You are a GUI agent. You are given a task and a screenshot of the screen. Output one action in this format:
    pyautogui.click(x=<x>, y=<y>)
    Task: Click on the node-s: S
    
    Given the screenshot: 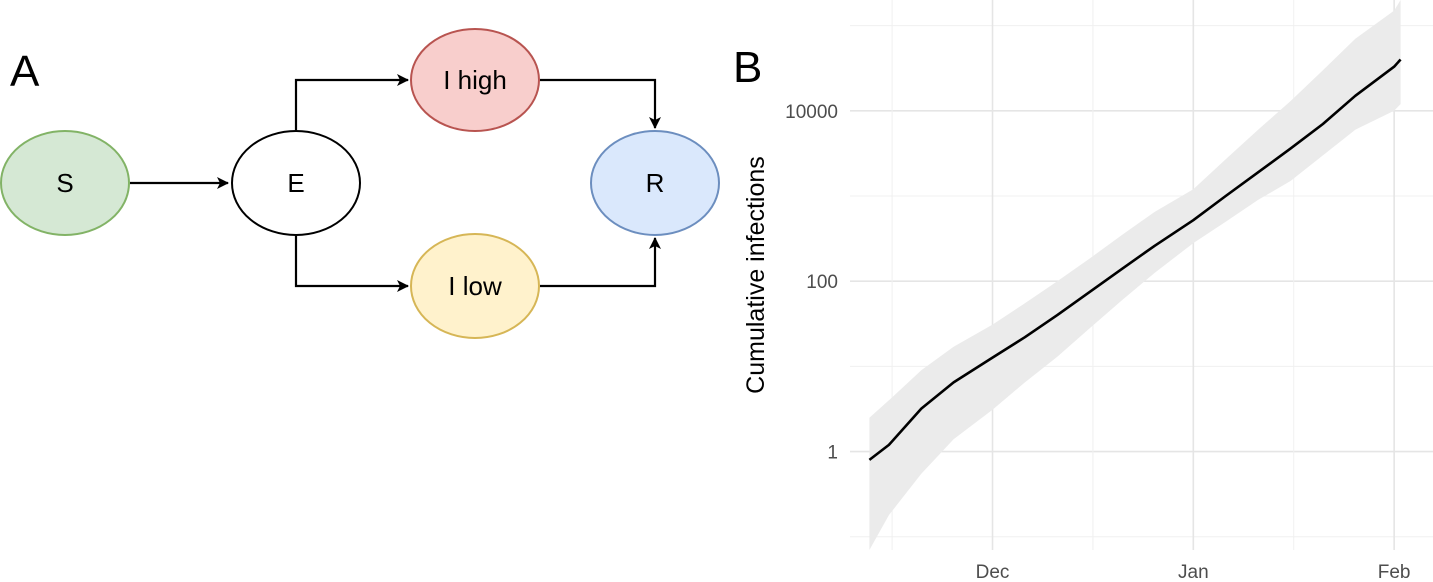 What is the action you would take?
    pyautogui.click(x=65, y=183)
    